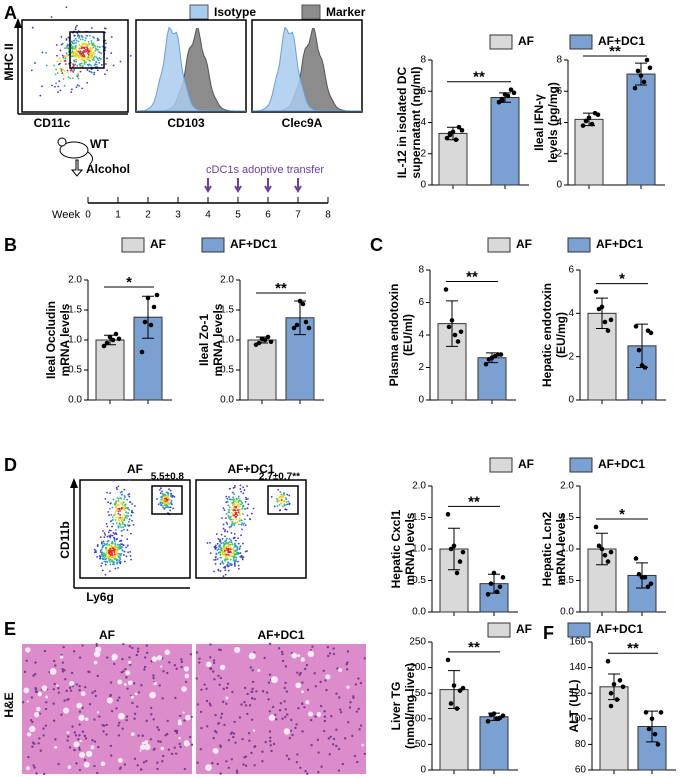 The image size is (684, 777). Describe the element at coordinates (118, 215) in the screenshot. I see `timeline-tick-label: 1` at that location.